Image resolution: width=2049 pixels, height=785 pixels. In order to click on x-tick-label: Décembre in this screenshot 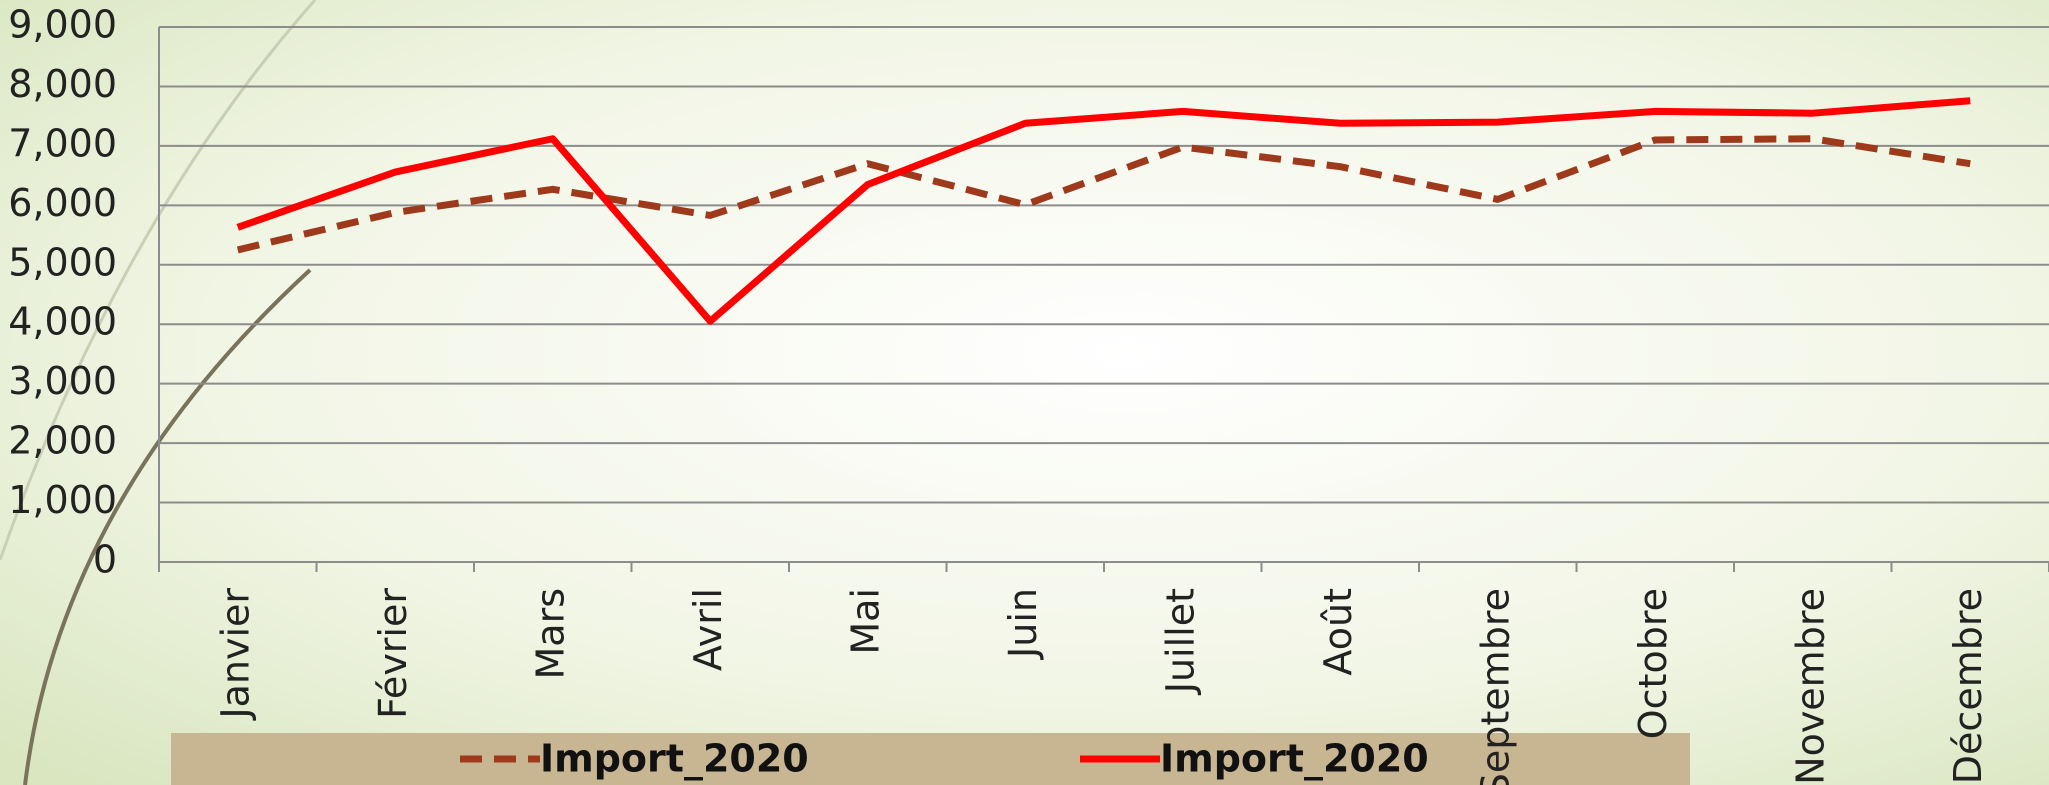, I will do `click(1968, 686)`.